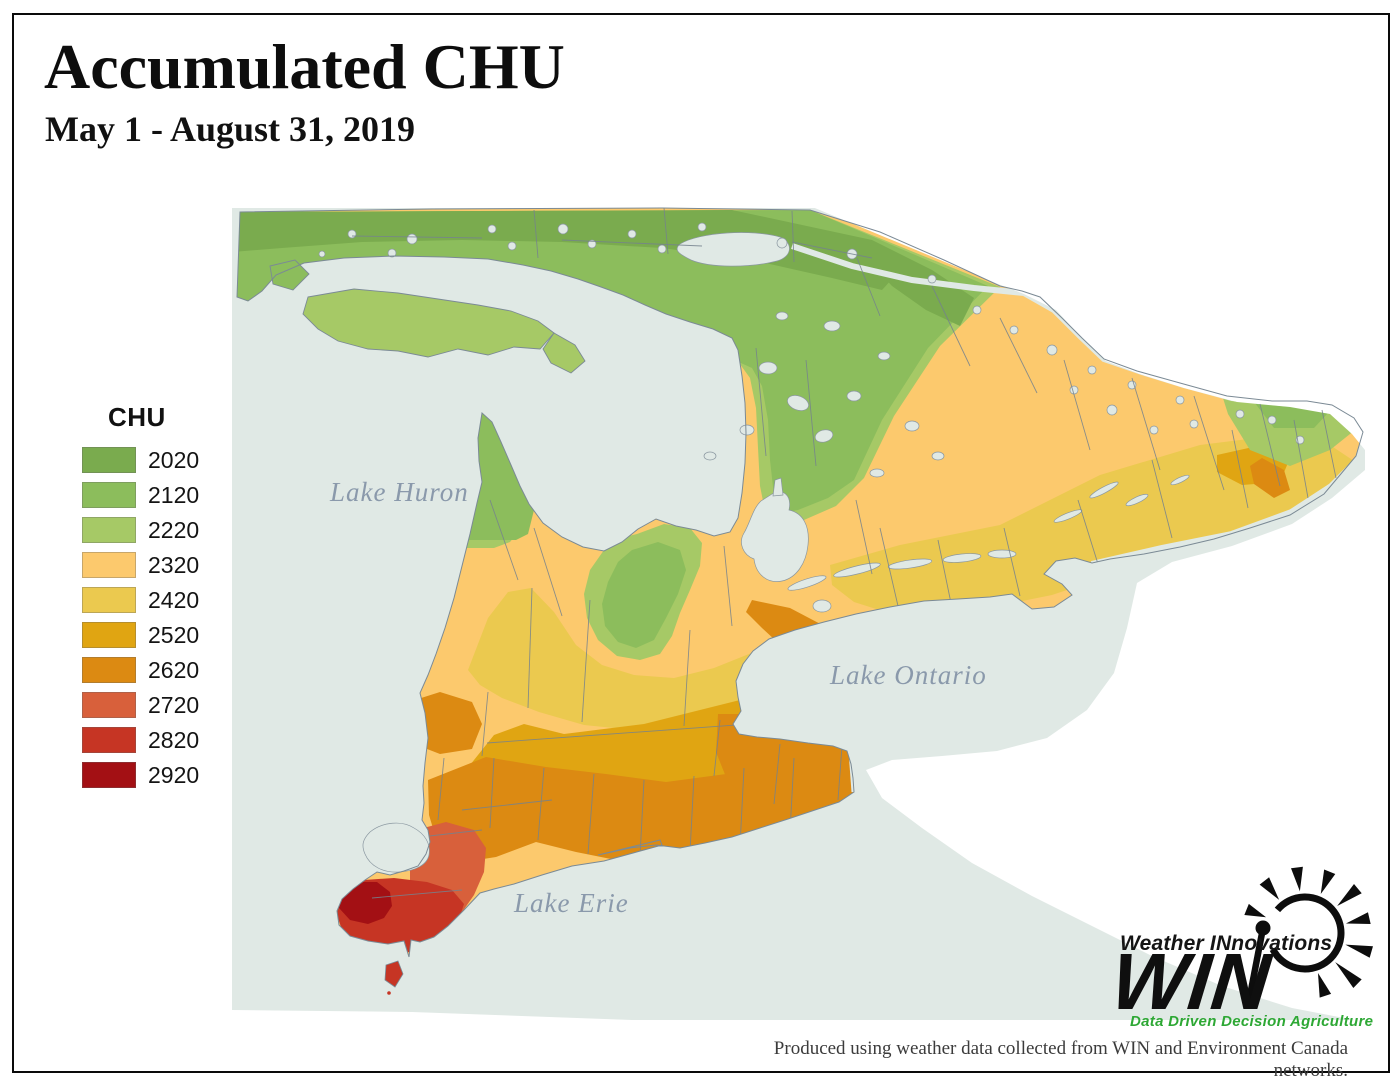 The height and width of the screenshot is (1082, 1400). Describe the element at coordinates (140, 530) in the screenshot. I see `legend-row: 2220` at that location.